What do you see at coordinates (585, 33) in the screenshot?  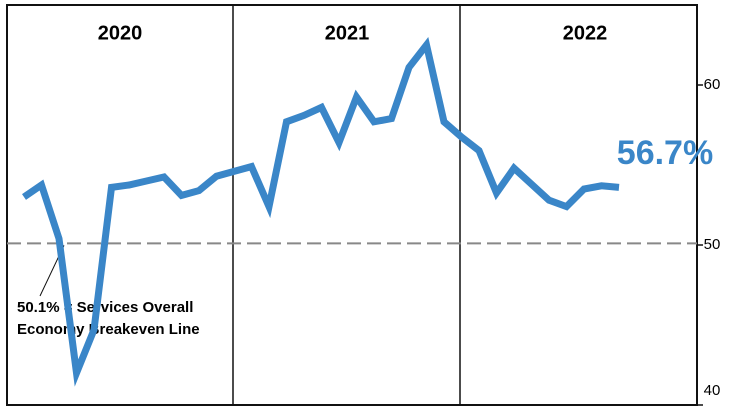 I see `year-label: 2022` at bounding box center [585, 33].